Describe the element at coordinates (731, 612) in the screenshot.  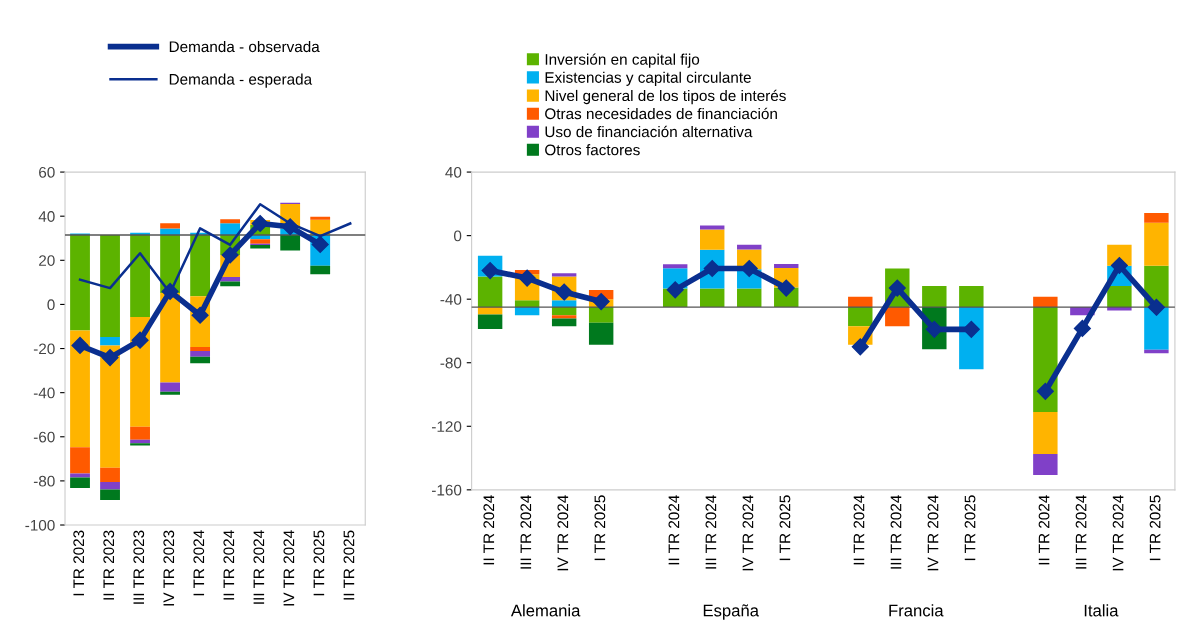
I see `text: España` at that location.